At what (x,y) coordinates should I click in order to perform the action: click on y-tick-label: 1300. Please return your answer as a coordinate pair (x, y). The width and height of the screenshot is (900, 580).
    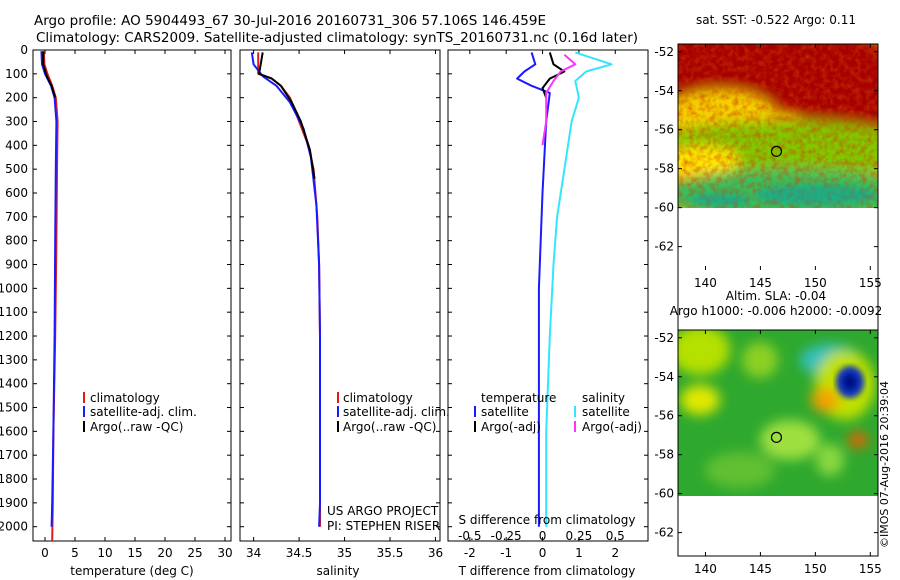
    Looking at the image, I should click on (14, 360).